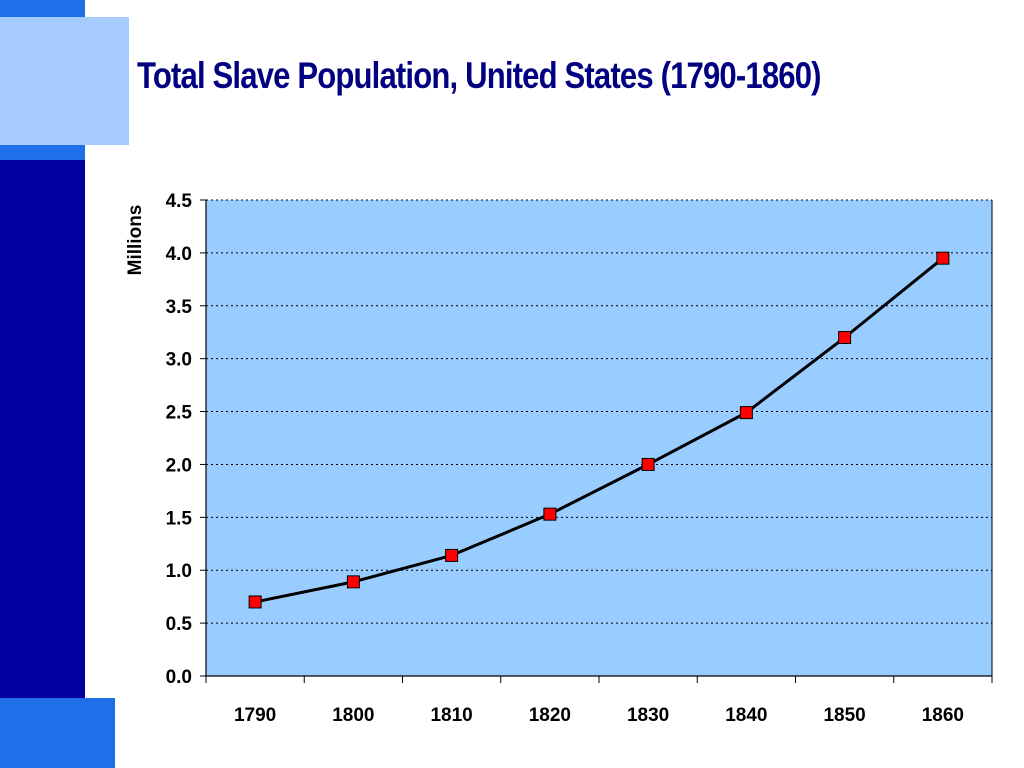 Image resolution: width=1024 pixels, height=768 pixels. What do you see at coordinates (179, 518) in the screenshot?
I see `y-tick-label: 1.5` at bounding box center [179, 518].